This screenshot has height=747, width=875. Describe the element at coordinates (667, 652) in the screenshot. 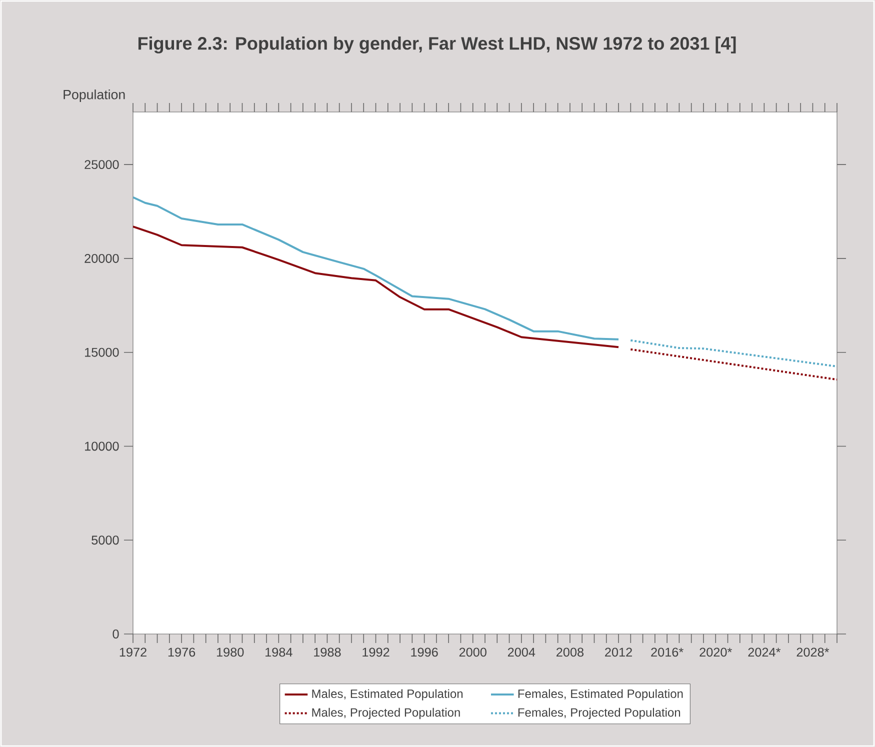

I see `x-tick-label: 2016*` at that location.